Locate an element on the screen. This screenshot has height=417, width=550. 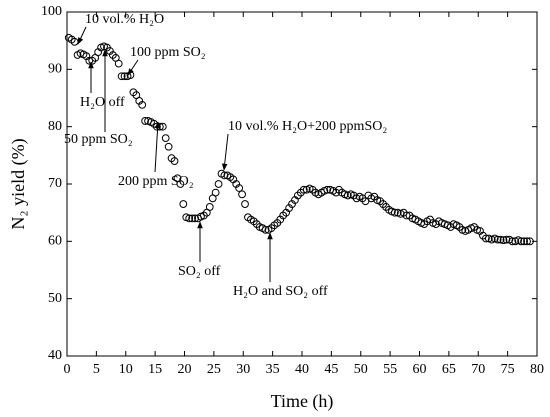
y-tick-label: 60 is located at coordinates (55, 241).